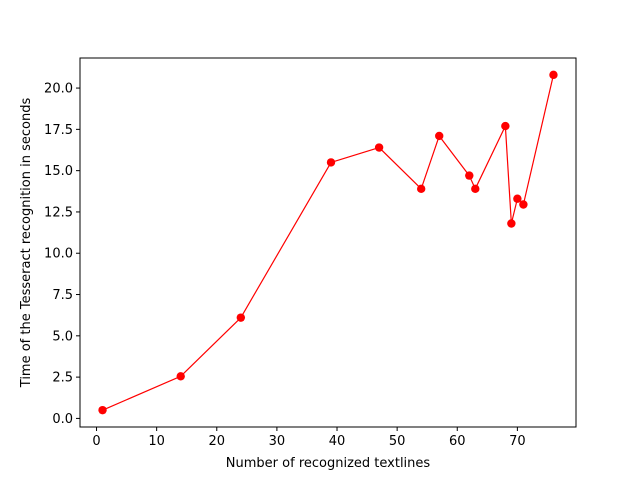 The width and height of the screenshot is (640, 480). I want to click on x-axis-label: Number of recognized textlines, so click(328, 463).